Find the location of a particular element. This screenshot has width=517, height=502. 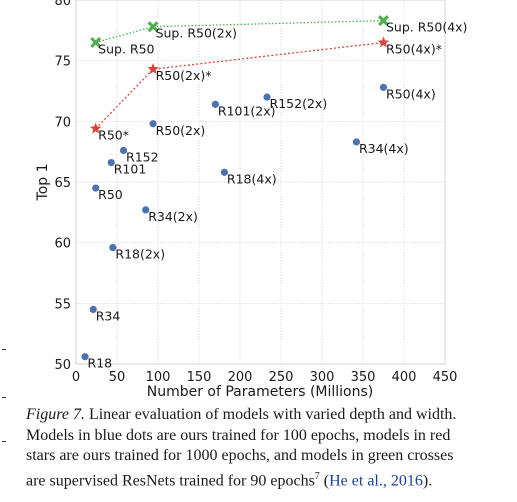

label-r50-4x: R50(4x)* is located at coordinates (414, 48).